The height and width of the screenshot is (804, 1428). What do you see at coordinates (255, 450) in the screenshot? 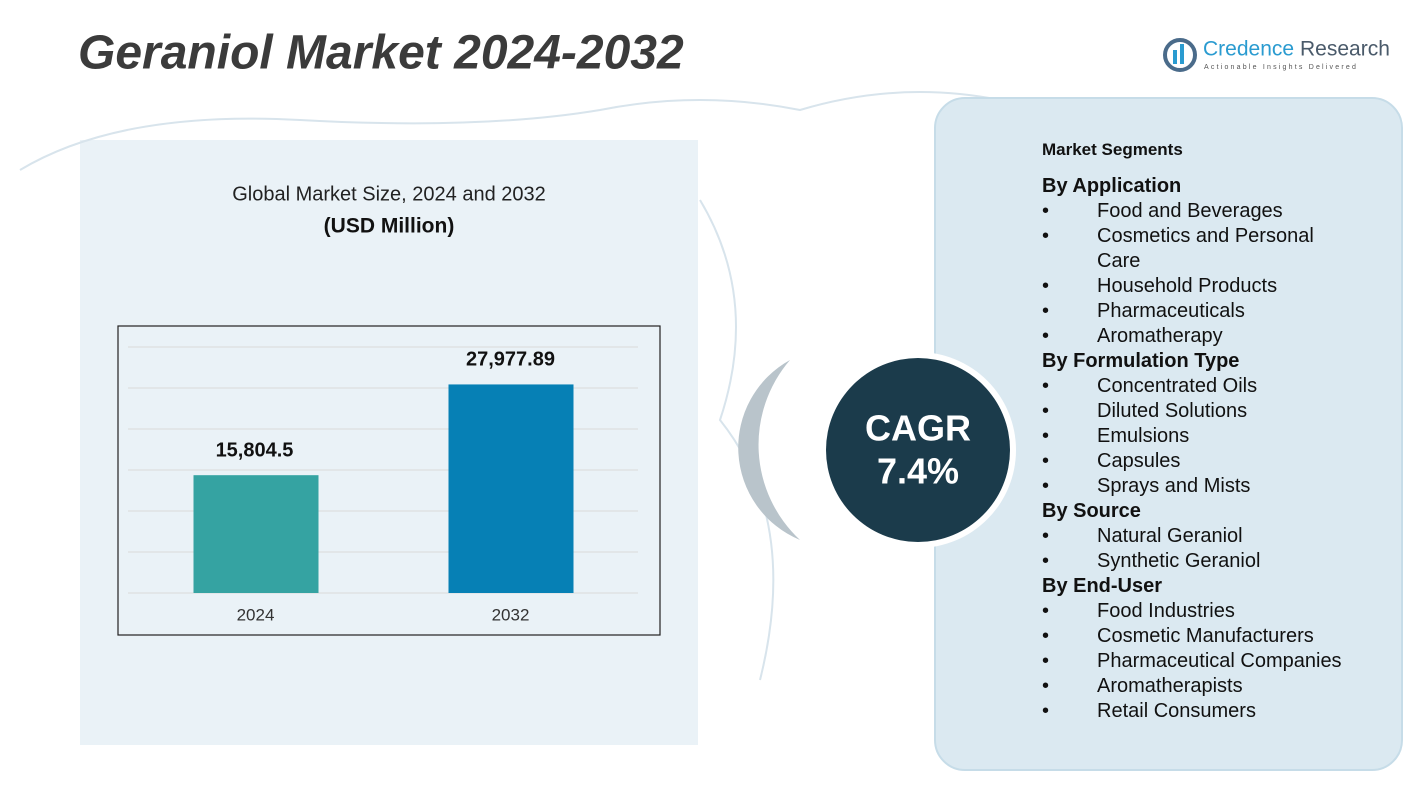
I see `data-label: 15,804.5` at bounding box center [255, 450].